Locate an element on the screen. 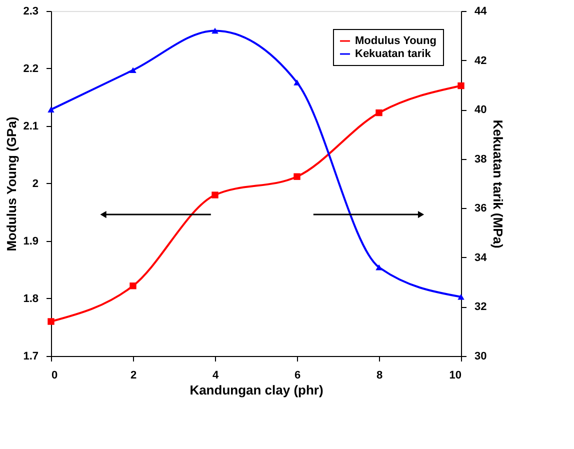 The image size is (574, 449). x-tick-label: 6 is located at coordinates (297, 376).